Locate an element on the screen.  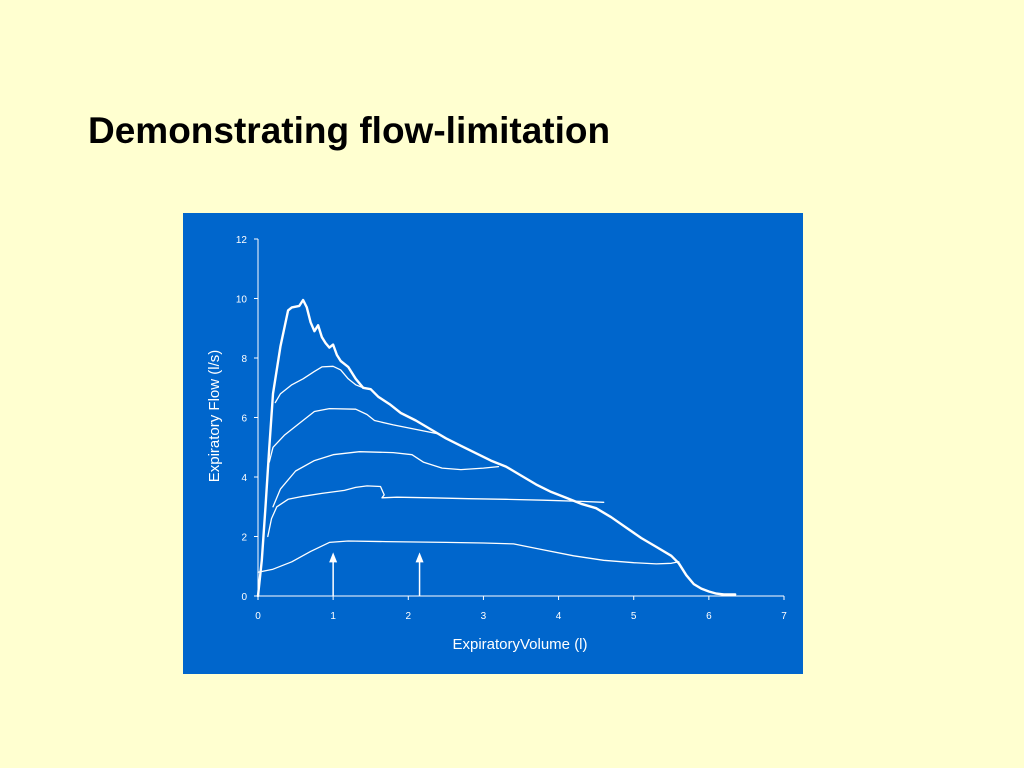
y-tick-label: 6 is located at coordinates (244, 419).